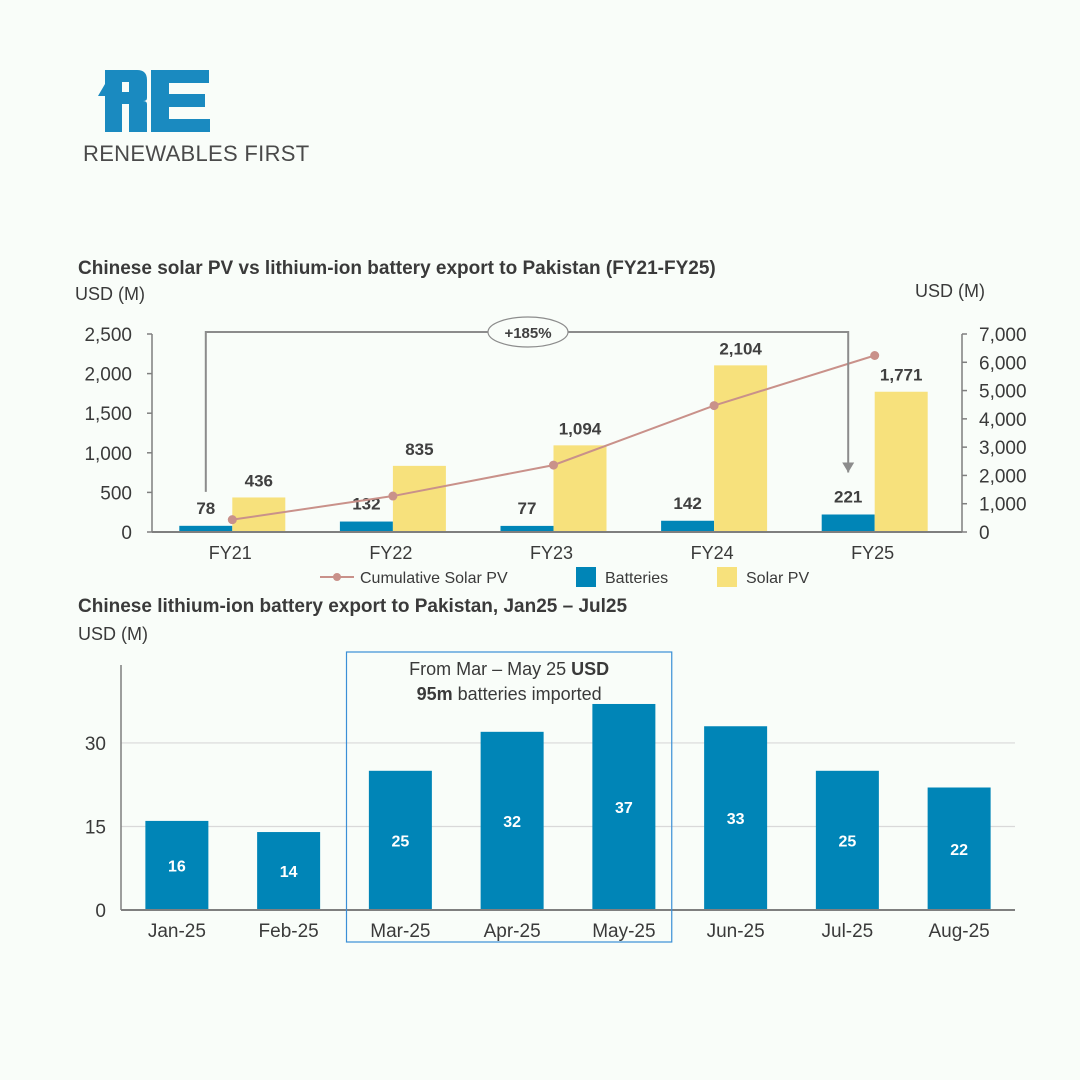 Image resolution: width=1080 pixels, height=1080 pixels. Describe the element at coordinates (108, 335) in the screenshot. I see `chart1-left-tick-label: 2,500` at that location.